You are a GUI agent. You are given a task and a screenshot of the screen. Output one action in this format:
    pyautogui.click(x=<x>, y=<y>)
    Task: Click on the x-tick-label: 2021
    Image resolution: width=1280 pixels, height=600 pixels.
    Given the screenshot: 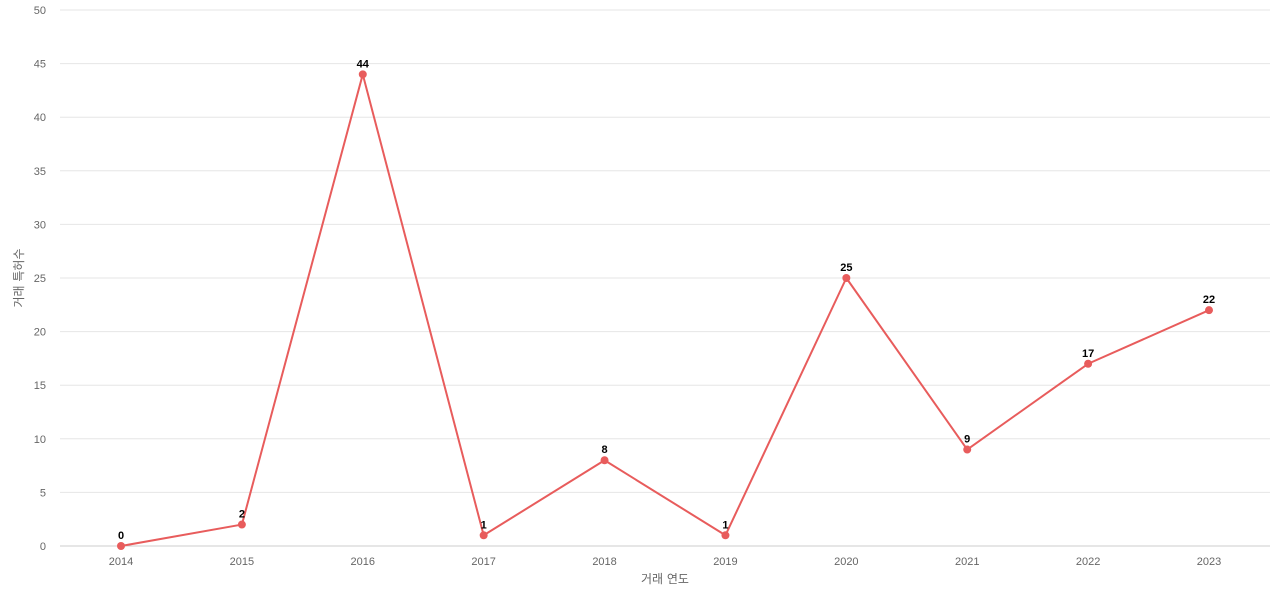 What is the action you would take?
    pyautogui.click(x=967, y=562)
    